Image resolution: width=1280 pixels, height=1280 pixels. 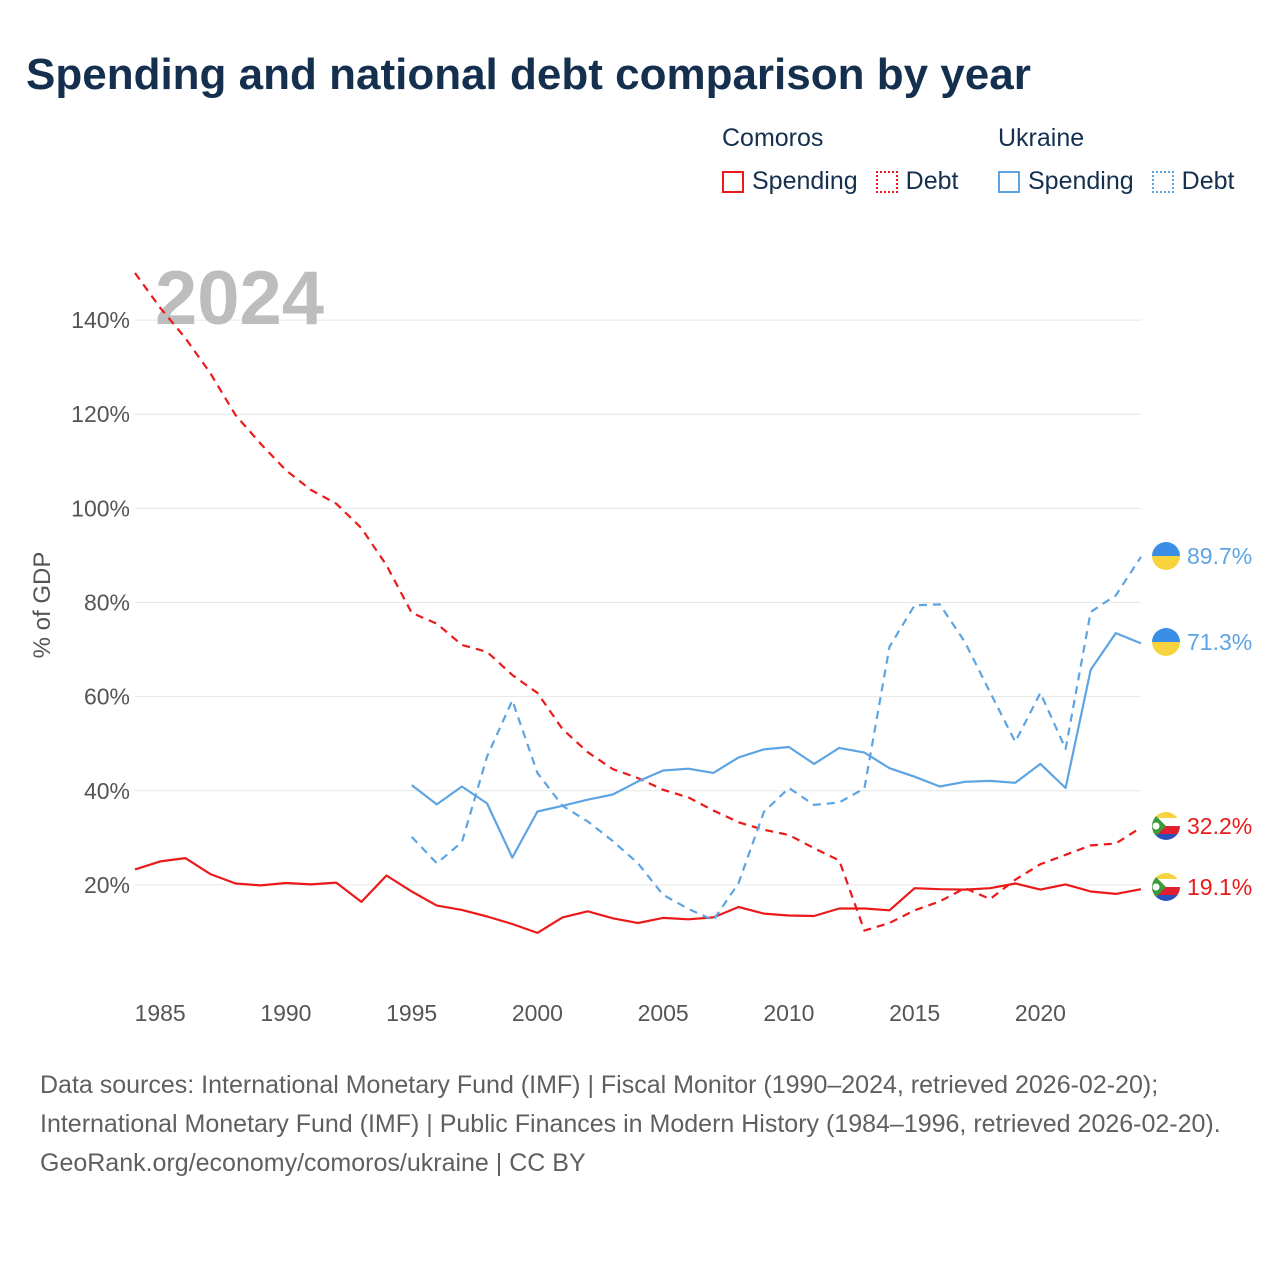 I want to click on legend-group-name: Ukraine, so click(x=1041, y=138).